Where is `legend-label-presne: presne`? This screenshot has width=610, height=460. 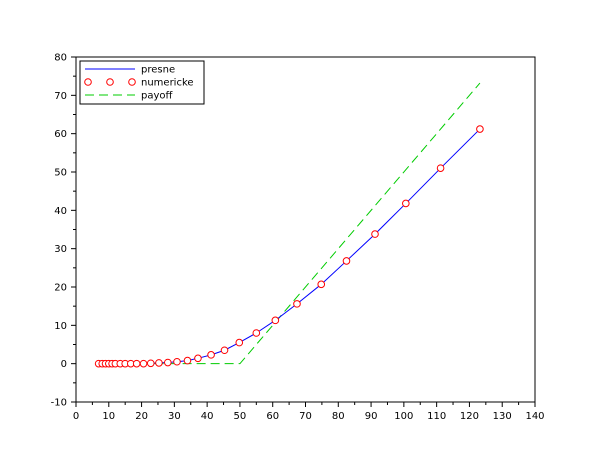
legend-label-presne: presne is located at coordinates (158, 70).